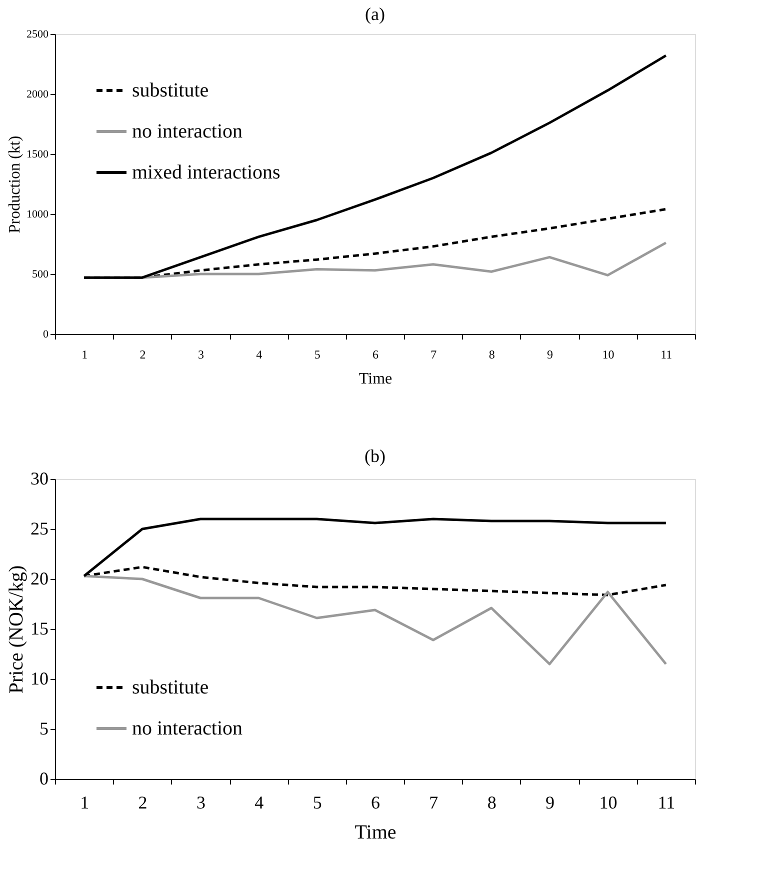  What do you see at coordinates (375, 14) in the screenshot?
I see `chart-title: (a)` at bounding box center [375, 14].